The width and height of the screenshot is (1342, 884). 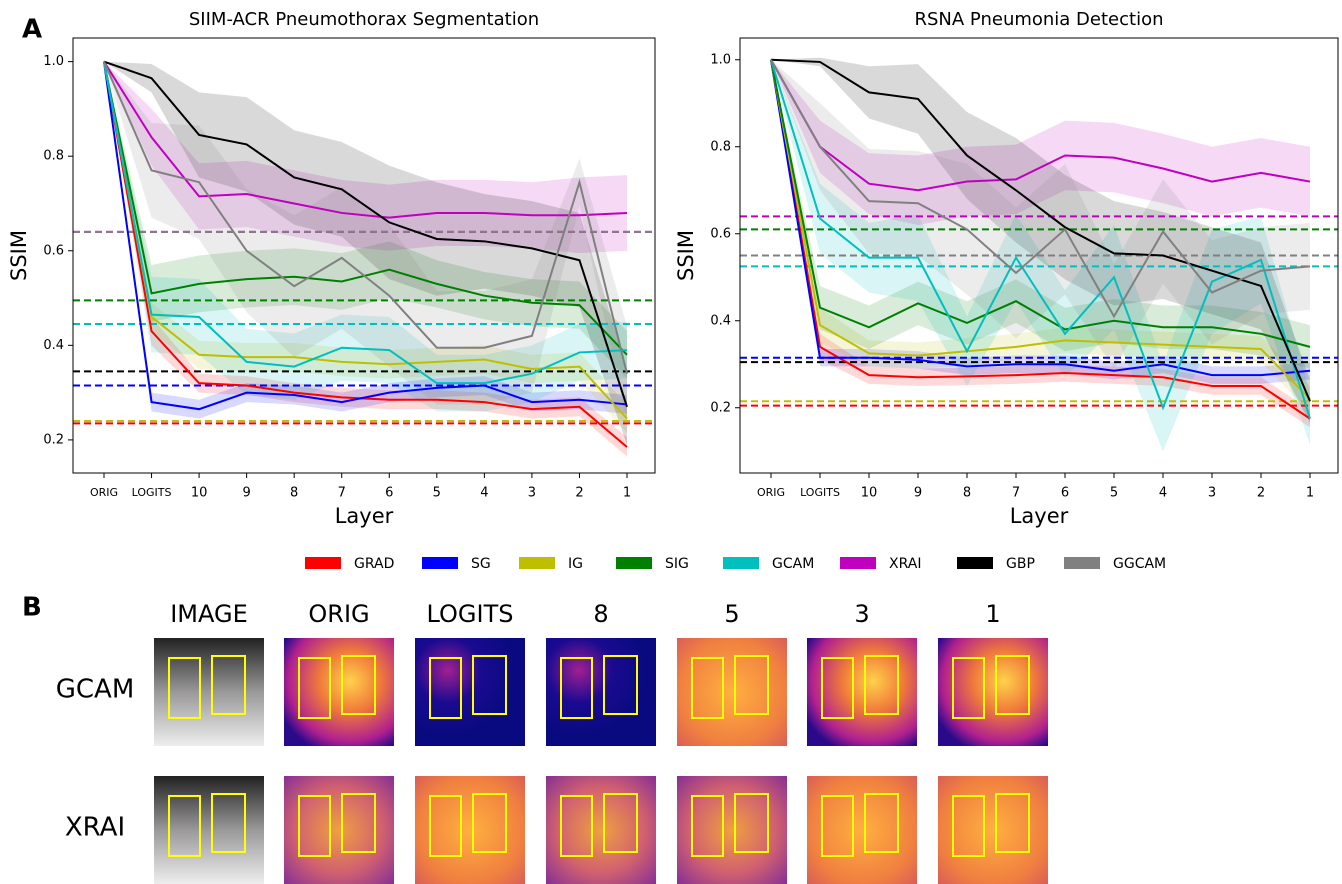 What do you see at coordinates (342, 493) in the screenshot?
I see `x-tick-label: 7` at bounding box center [342, 493].